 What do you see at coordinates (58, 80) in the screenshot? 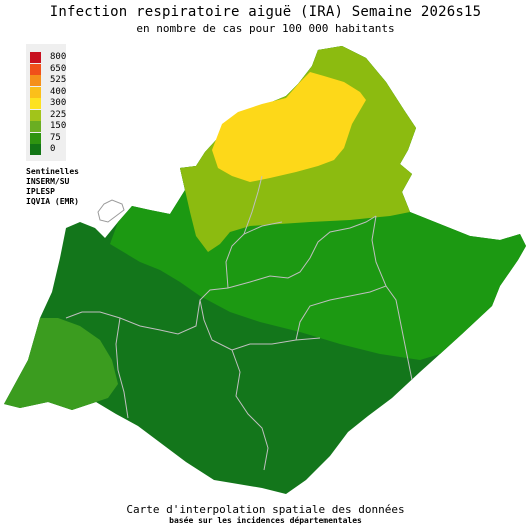
I see `legend-label: 525` at bounding box center [58, 80].